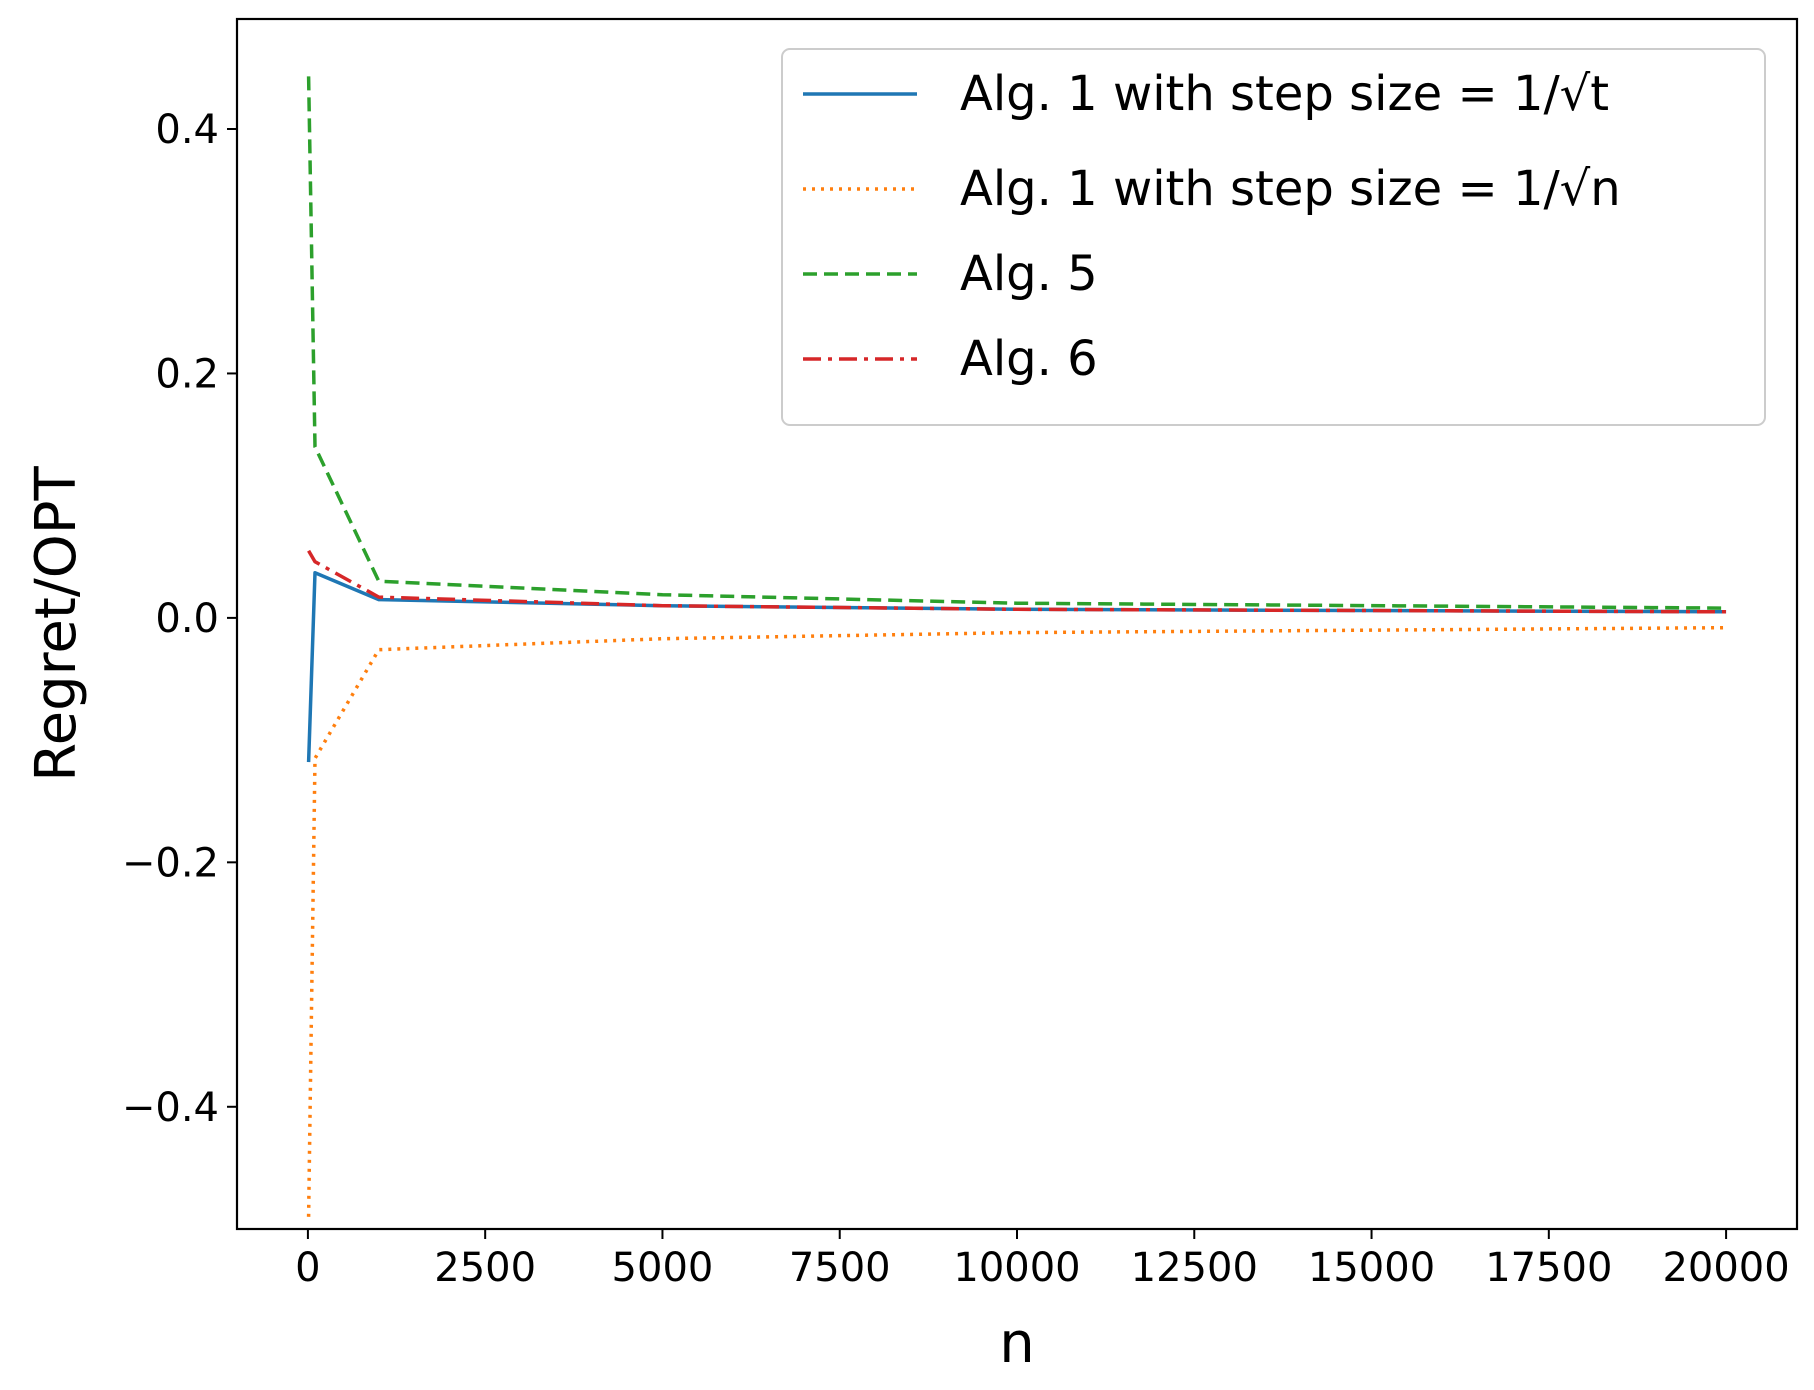  Describe the element at coordinates (840, 1268) in the screenshot. I see `x-tick-label: 7500` at that location.